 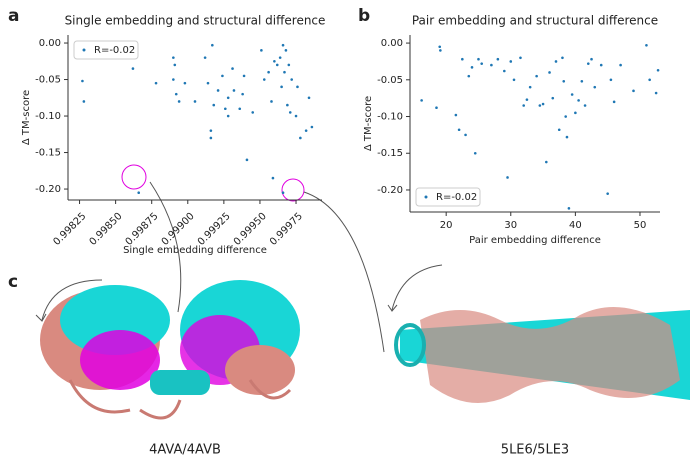 What do you see at coordinates (69, 229) in the screenshot?
I see `x-tick-label: 0.99825` at bounding box center [69, 229].